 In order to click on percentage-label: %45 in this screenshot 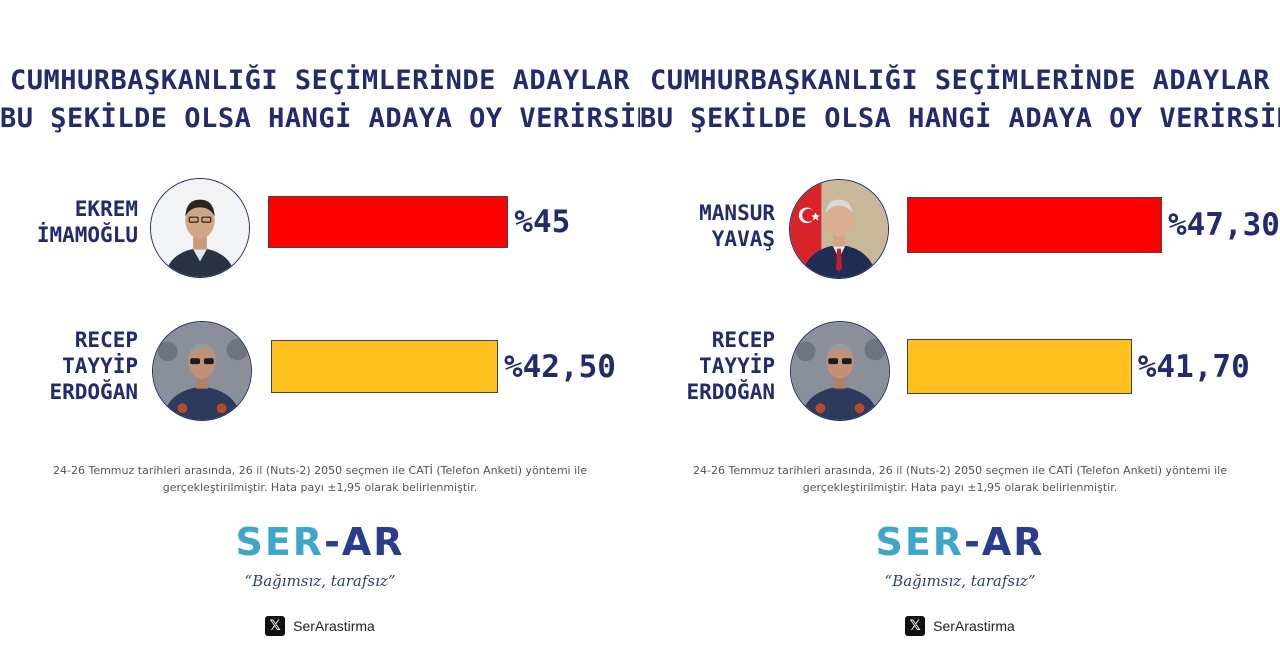, I will do `click(542, 222)`.